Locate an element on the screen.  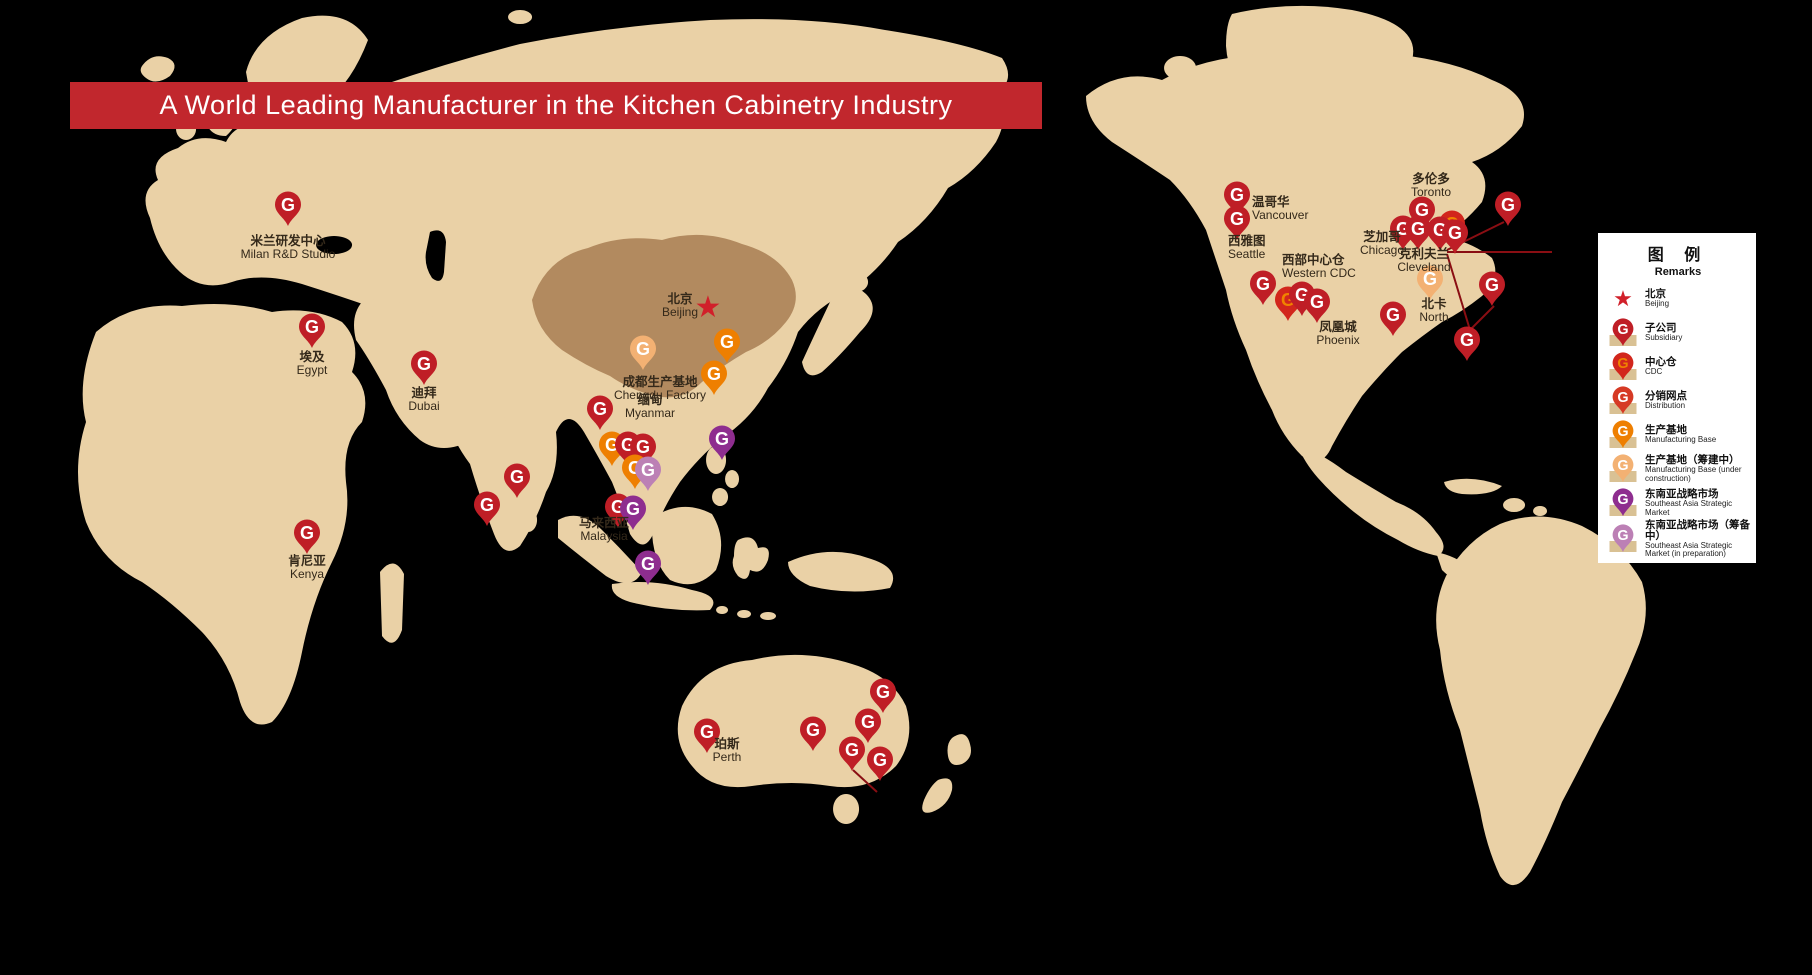
legend-label-en: Manufacturing Base (under construction) is located at coordinates (1693, 474).